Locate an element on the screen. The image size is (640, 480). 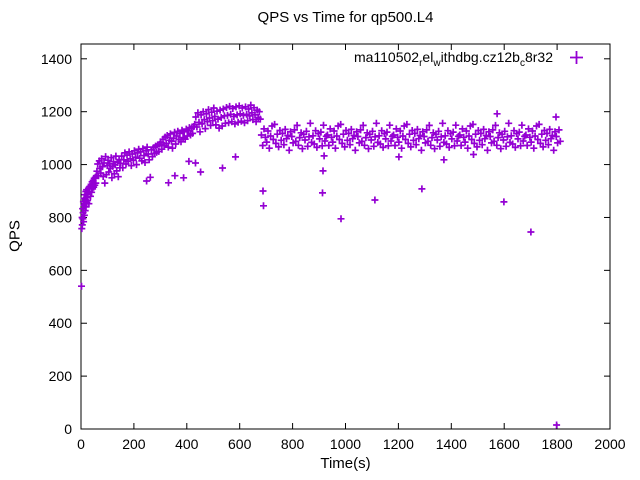
y-tick-label: 400 is located at coordinates (61, 323).